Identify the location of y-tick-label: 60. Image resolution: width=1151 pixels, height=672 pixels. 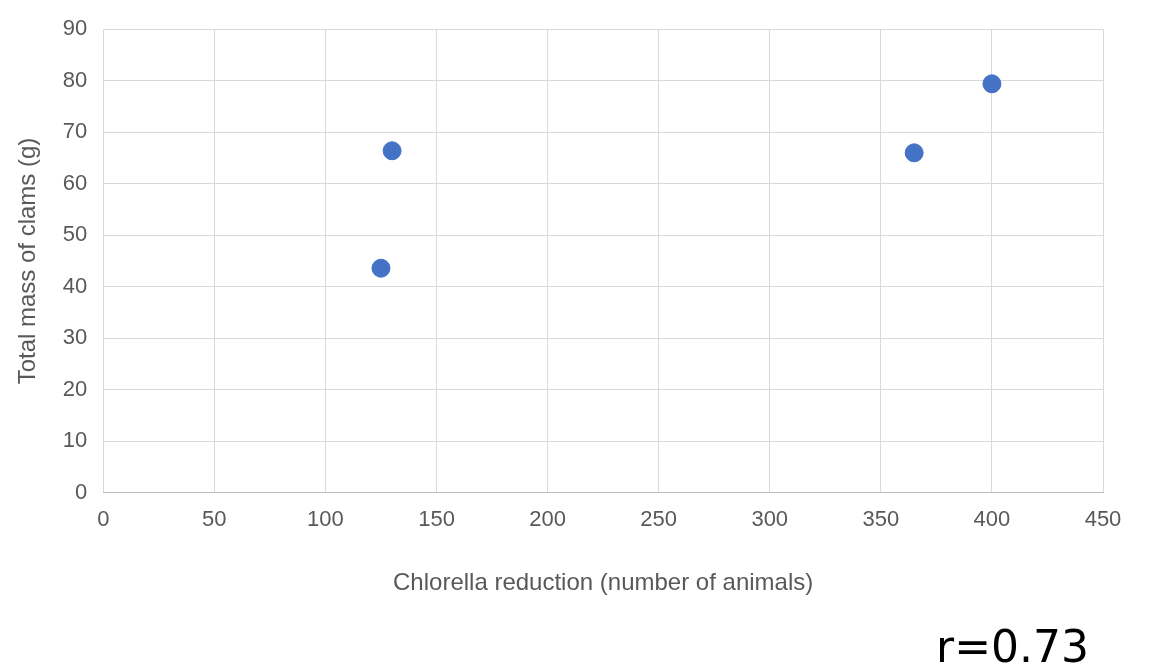
(75, 182).